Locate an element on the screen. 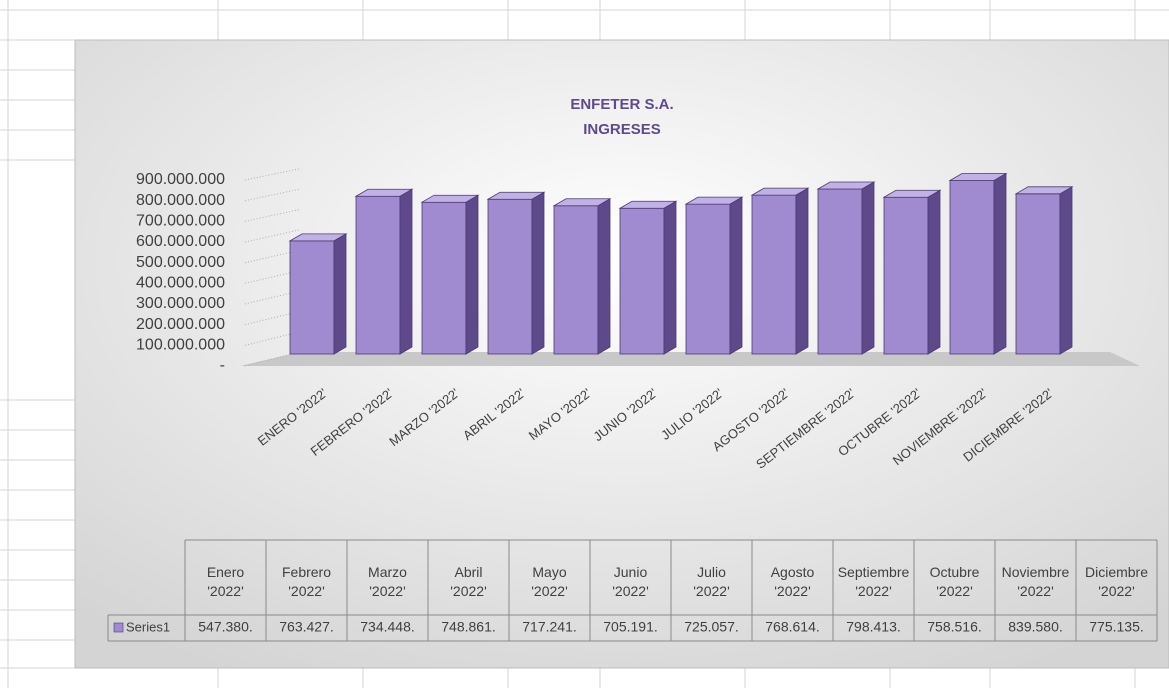 This screenshot has width=1169, height=688. table-value: 798.413. is located at coordinates (873, 627).